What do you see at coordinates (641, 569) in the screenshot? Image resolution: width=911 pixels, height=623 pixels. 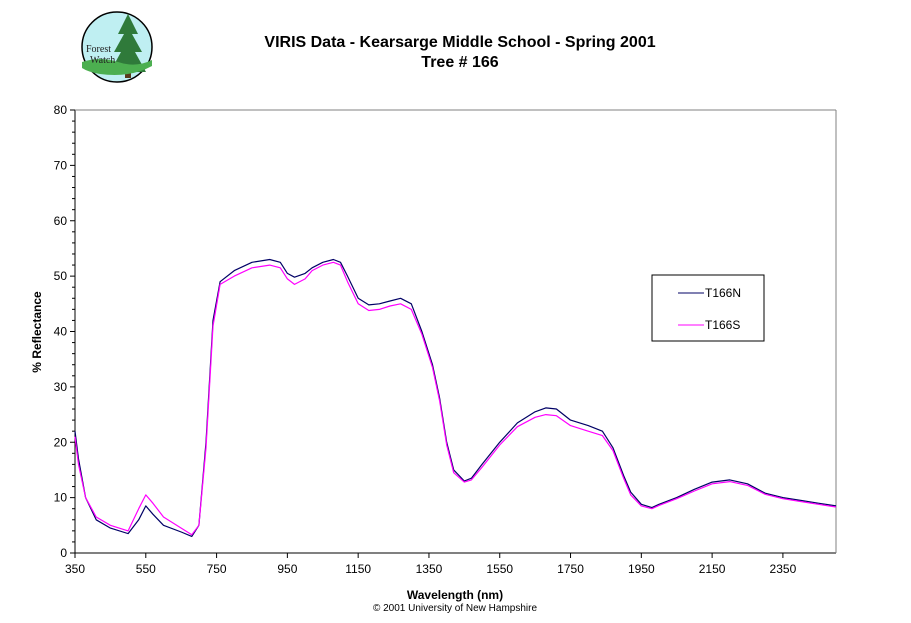 I see `x-tick-label: 1950` at bounding box center [641, 569].